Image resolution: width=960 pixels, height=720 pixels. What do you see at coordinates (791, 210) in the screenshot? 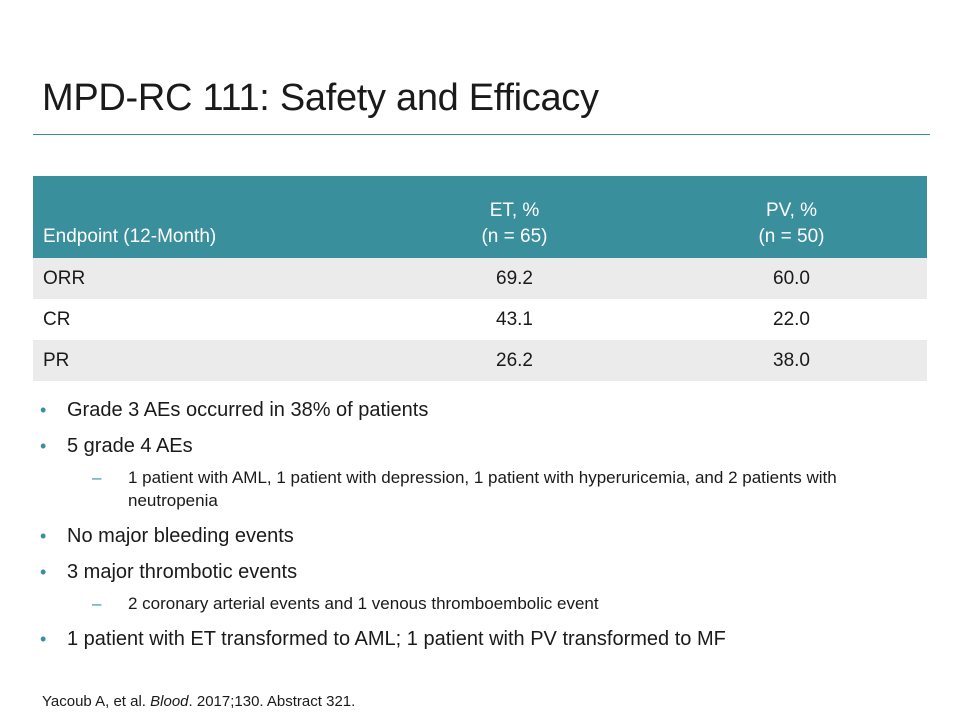
I see `header-pv-line1: PV, %` at bounding box center [791, 210].